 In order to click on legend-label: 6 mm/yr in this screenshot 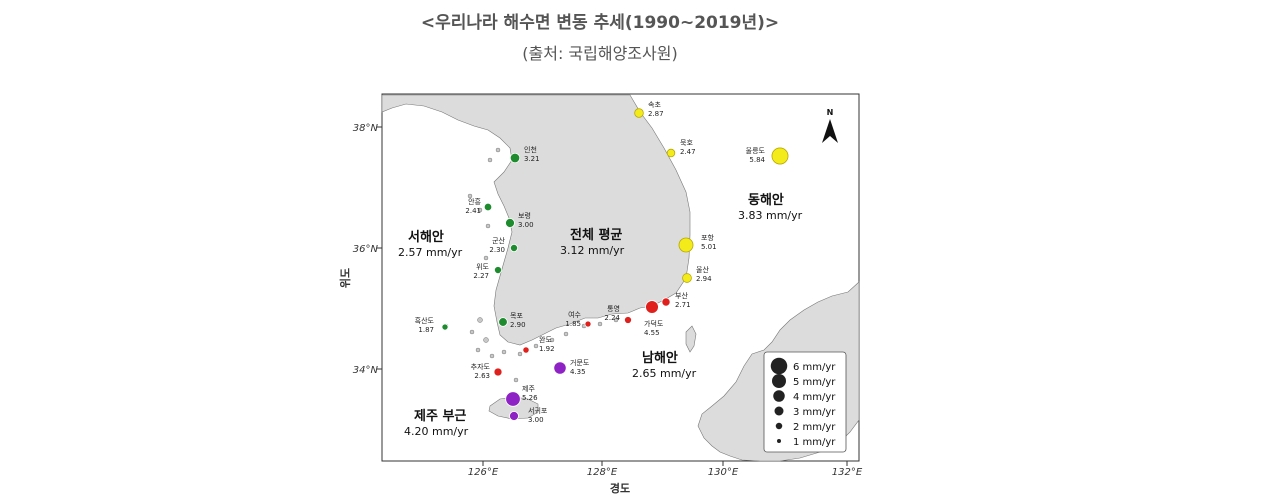, I will do `click(814, 367)`.